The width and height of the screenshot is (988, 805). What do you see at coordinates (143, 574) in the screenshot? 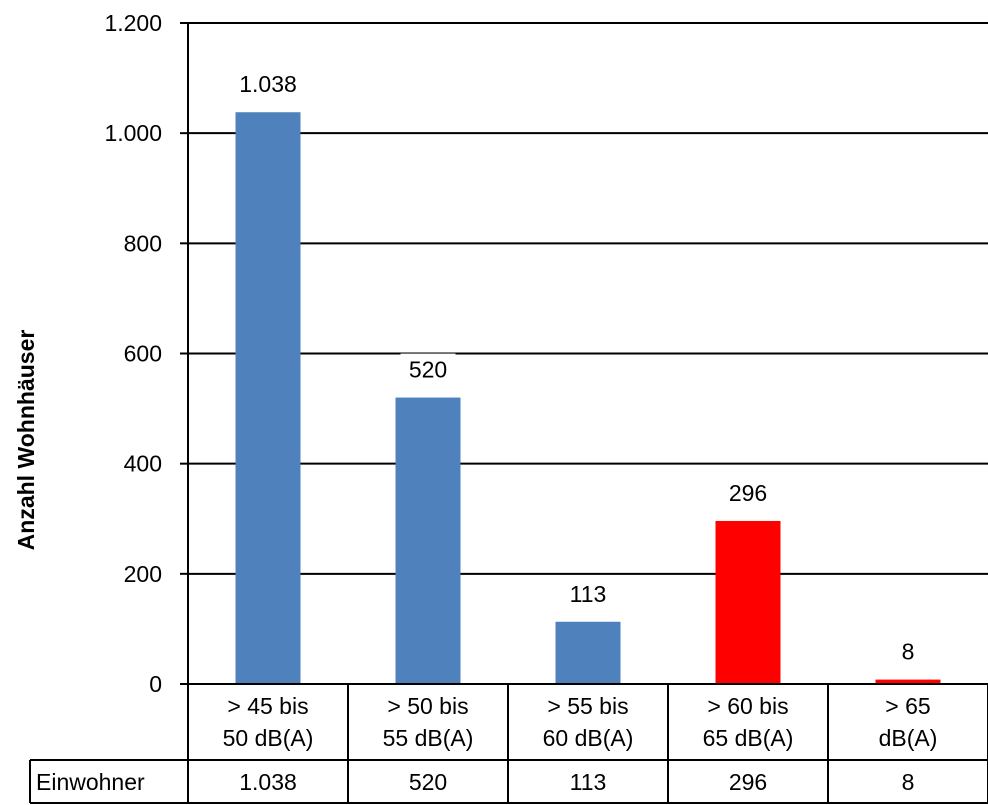
I see `y-tick-label: 200` at bounding box center [143, 574].